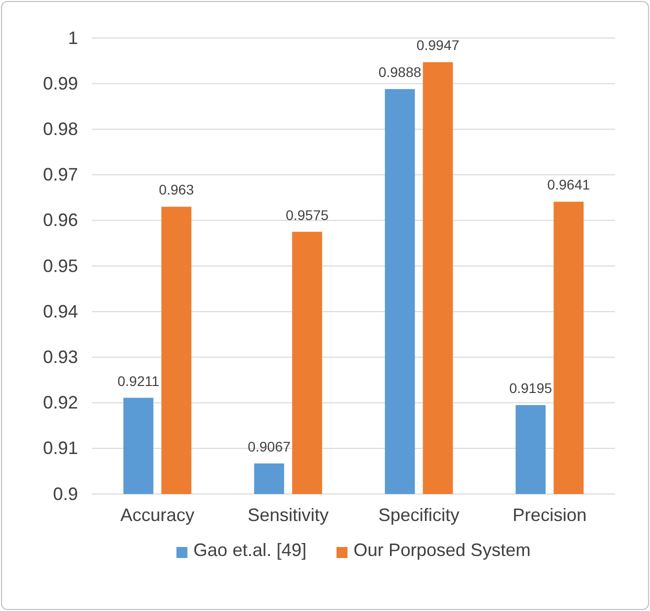 This screenshot has height=611, width=650. What do you see at coordinates (176, 190) in the screenshot?
I see `data-label: 0.963` at bounding box center [176, 190].